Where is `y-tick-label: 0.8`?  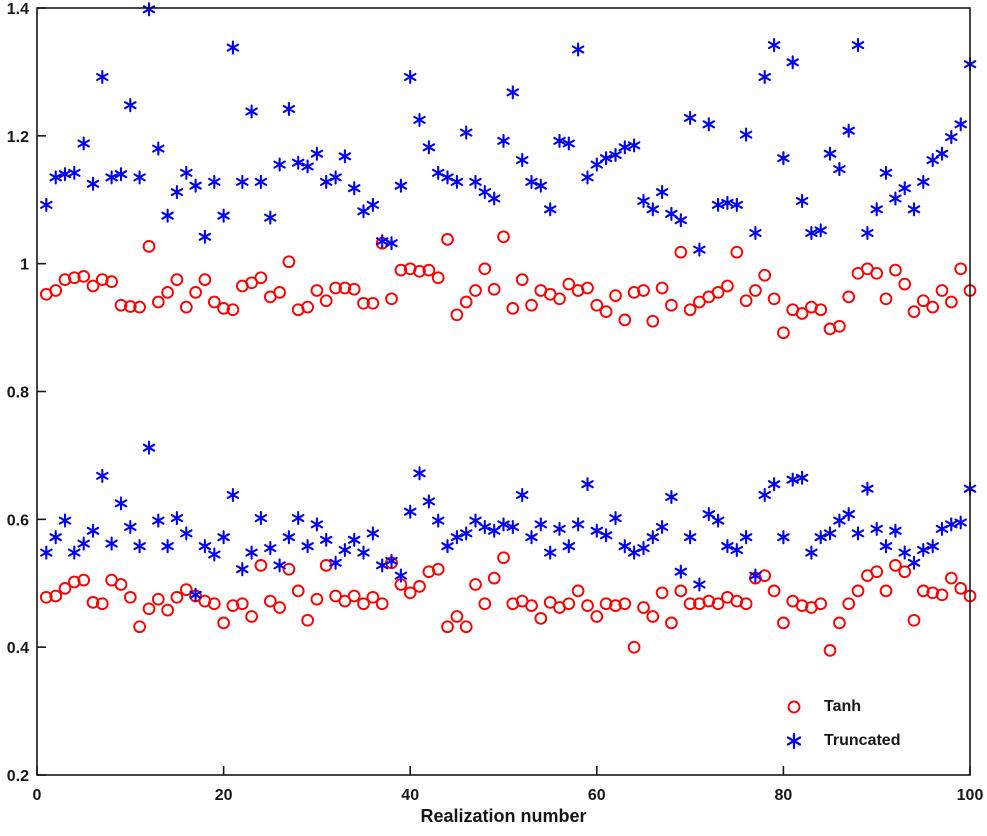 y-tick-label: 0.8 is located at coordinates (18, 393).